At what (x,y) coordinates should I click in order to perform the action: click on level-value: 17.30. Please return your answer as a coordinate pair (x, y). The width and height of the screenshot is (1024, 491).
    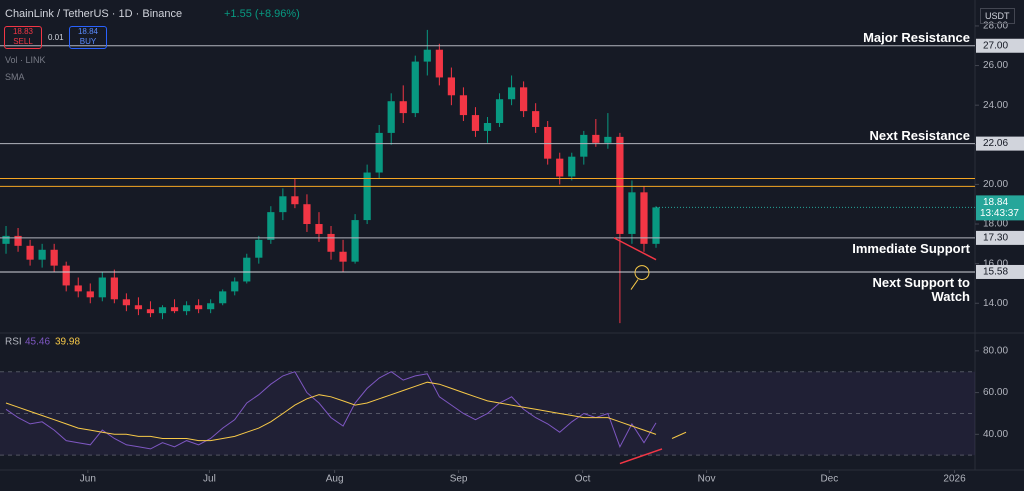
    Looking at the image, I should click on (995, 238).